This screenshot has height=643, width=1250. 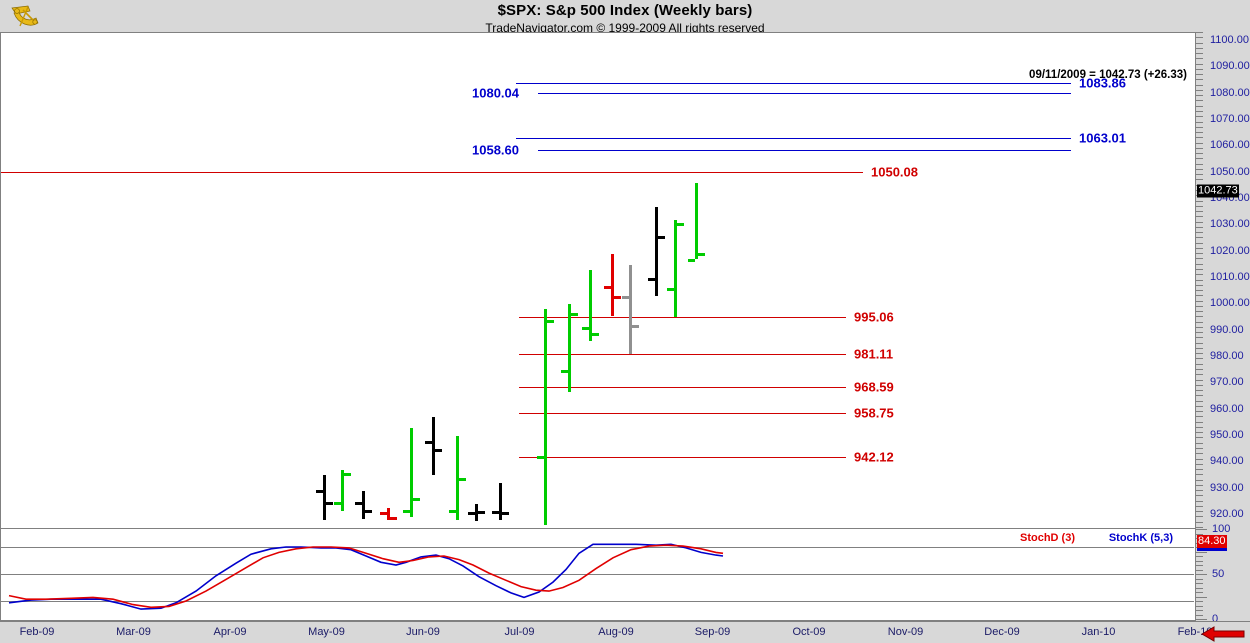 What do you see at coordinates (1230, 250) in the screenshot?
I see `price-axis-label: 1020.00` at bounding box center [1230, 250].